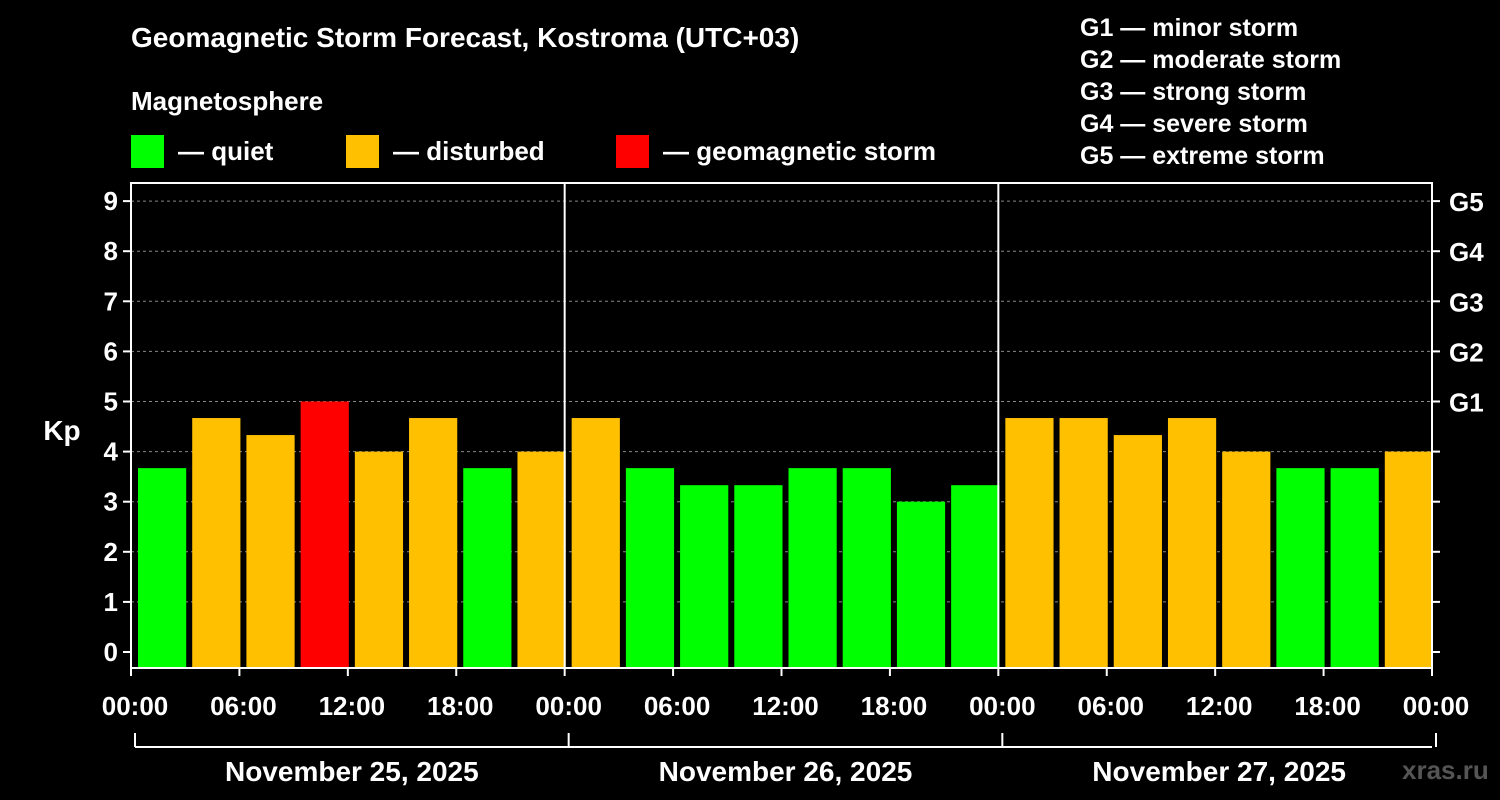 Image resolution: width=1500 pixels, height=800 pixels. I want to click on g-scale-g5: G5 — extreme storm, so click(1202, 156).